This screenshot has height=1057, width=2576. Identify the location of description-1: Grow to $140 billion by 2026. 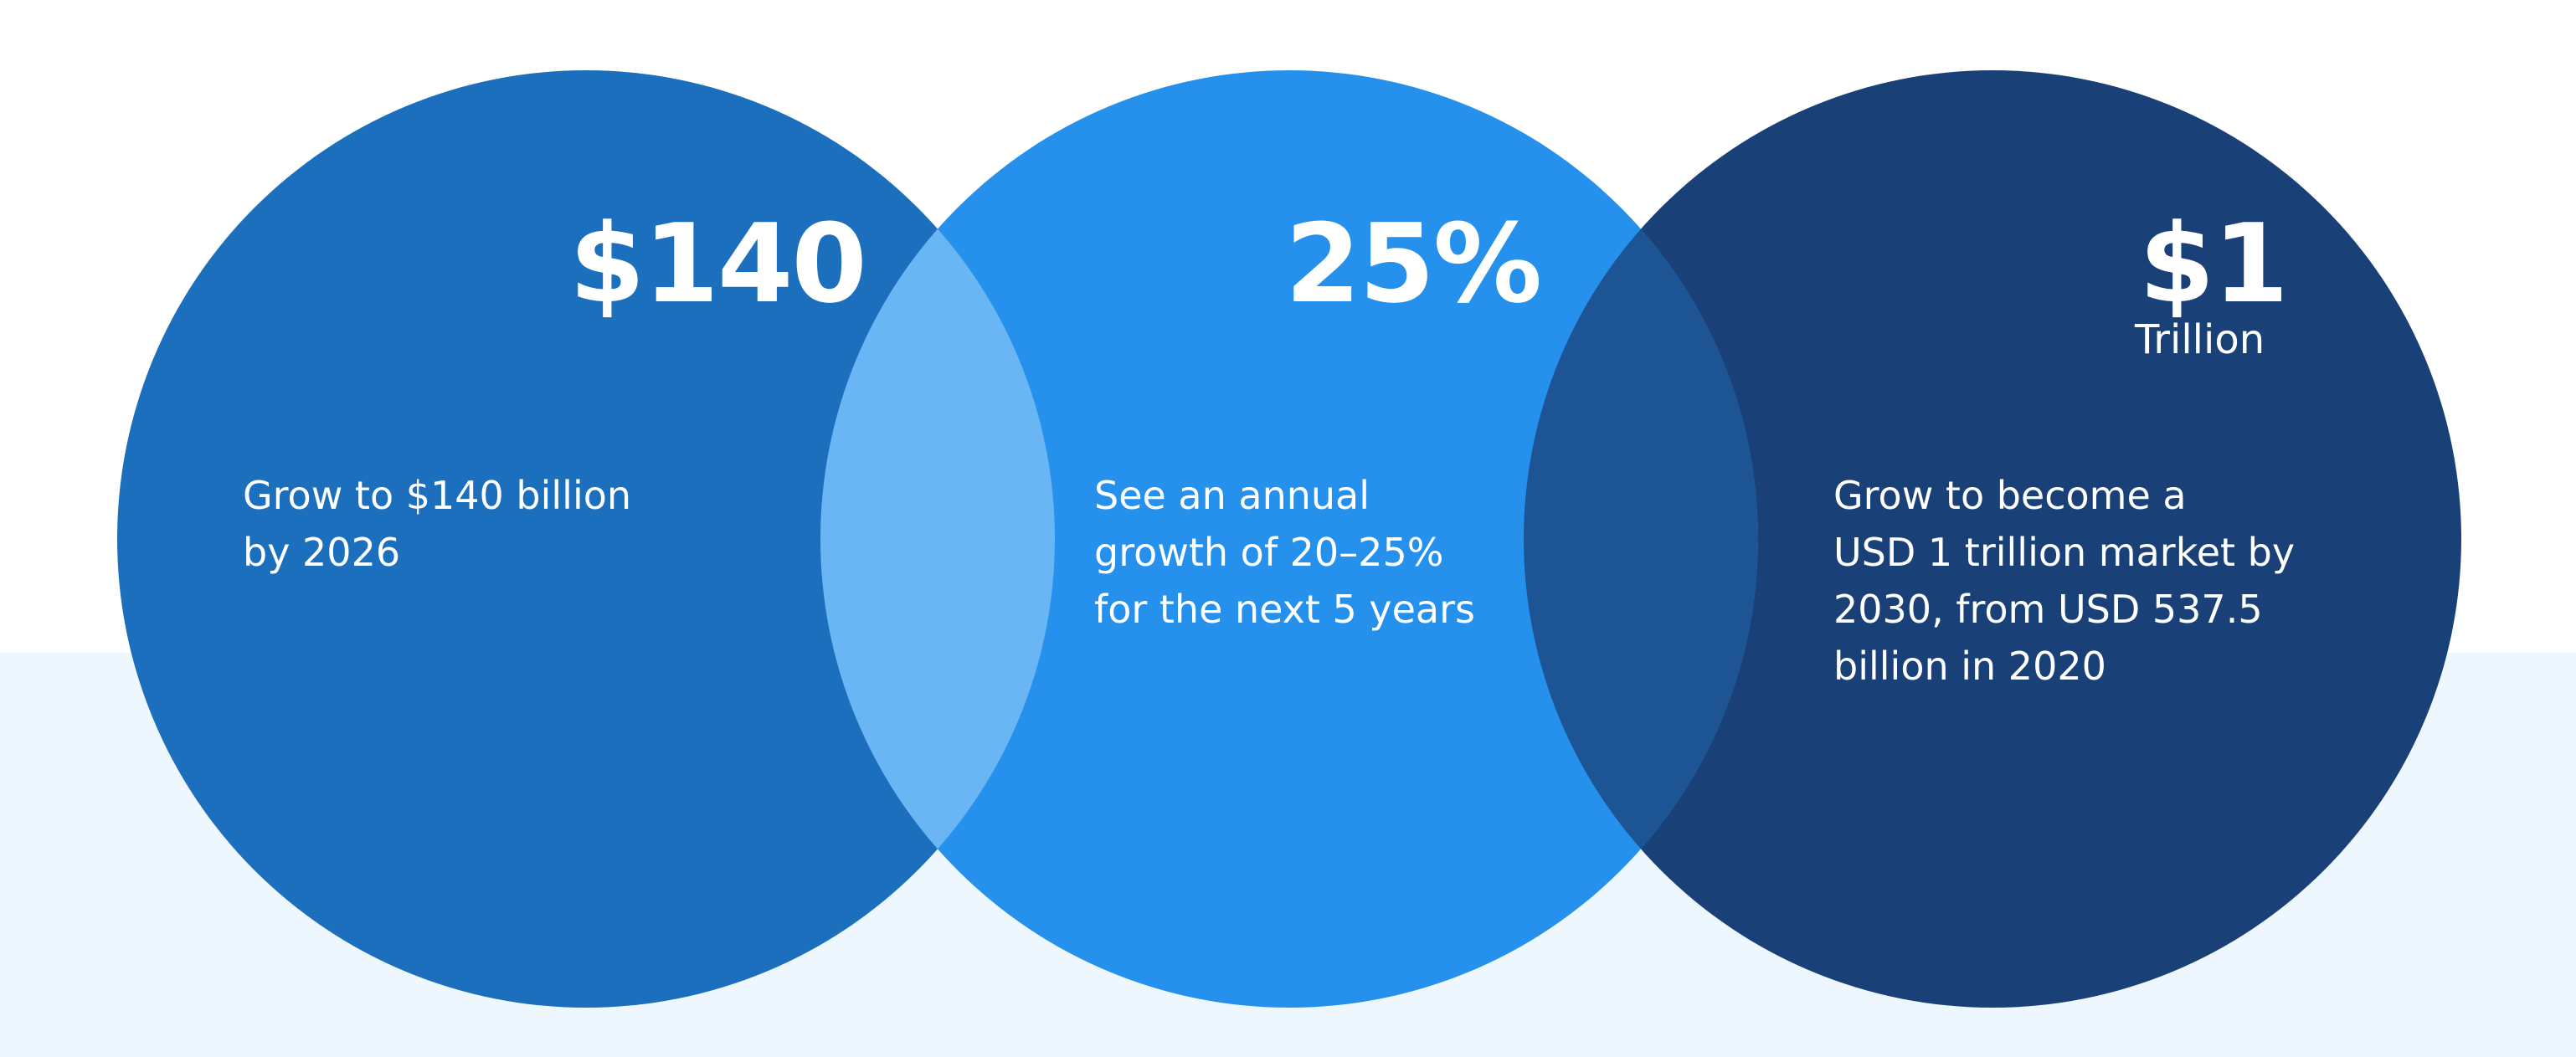
(438, 524).